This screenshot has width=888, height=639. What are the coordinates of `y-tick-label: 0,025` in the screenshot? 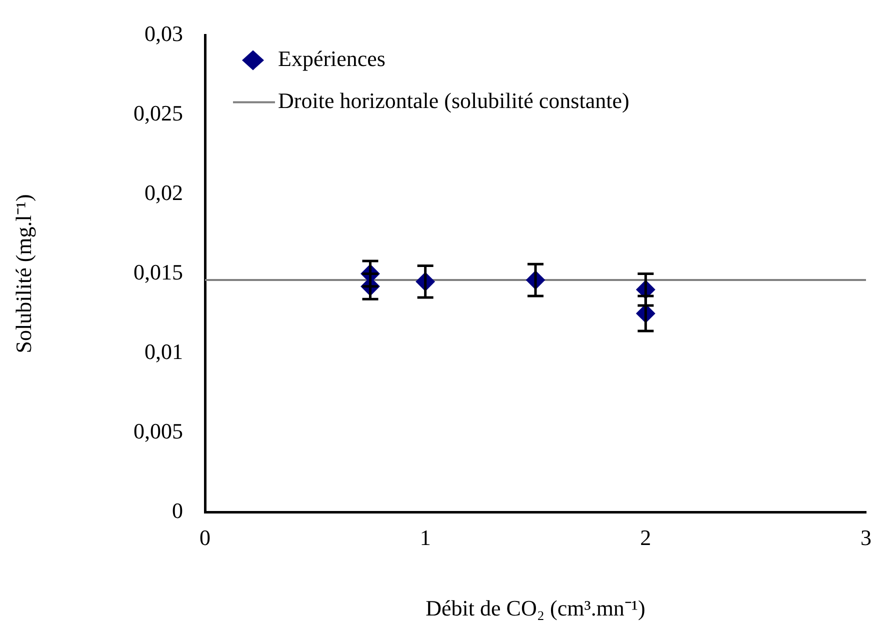 It's located at (158, 113).